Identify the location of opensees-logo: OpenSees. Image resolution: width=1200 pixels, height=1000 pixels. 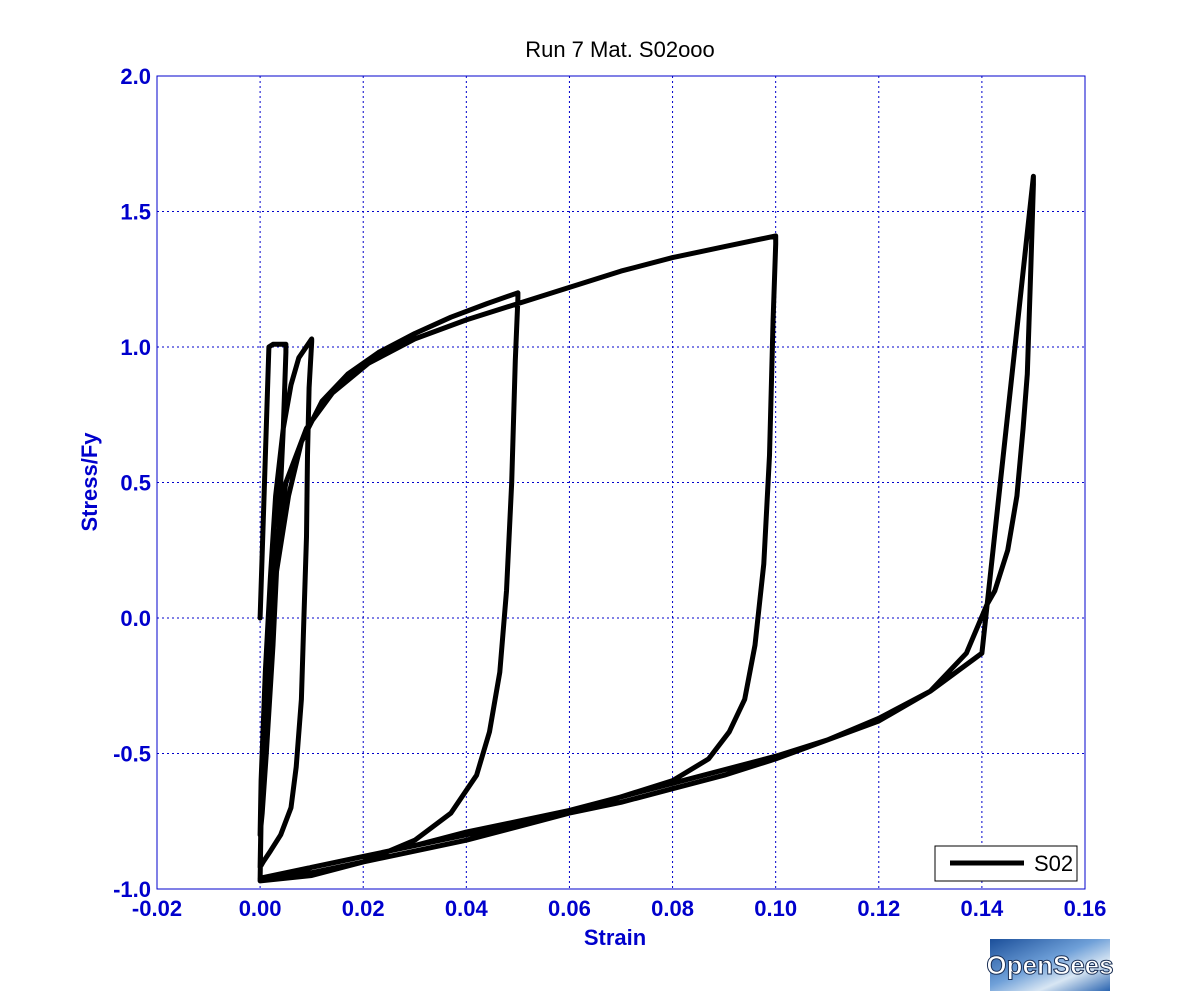
(1050, 965).